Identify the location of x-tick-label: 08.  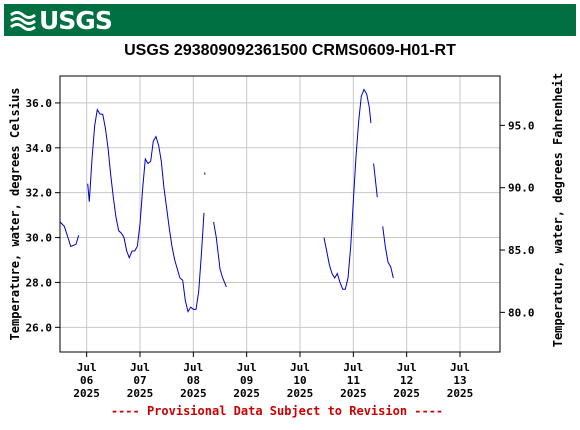
(193, 380).